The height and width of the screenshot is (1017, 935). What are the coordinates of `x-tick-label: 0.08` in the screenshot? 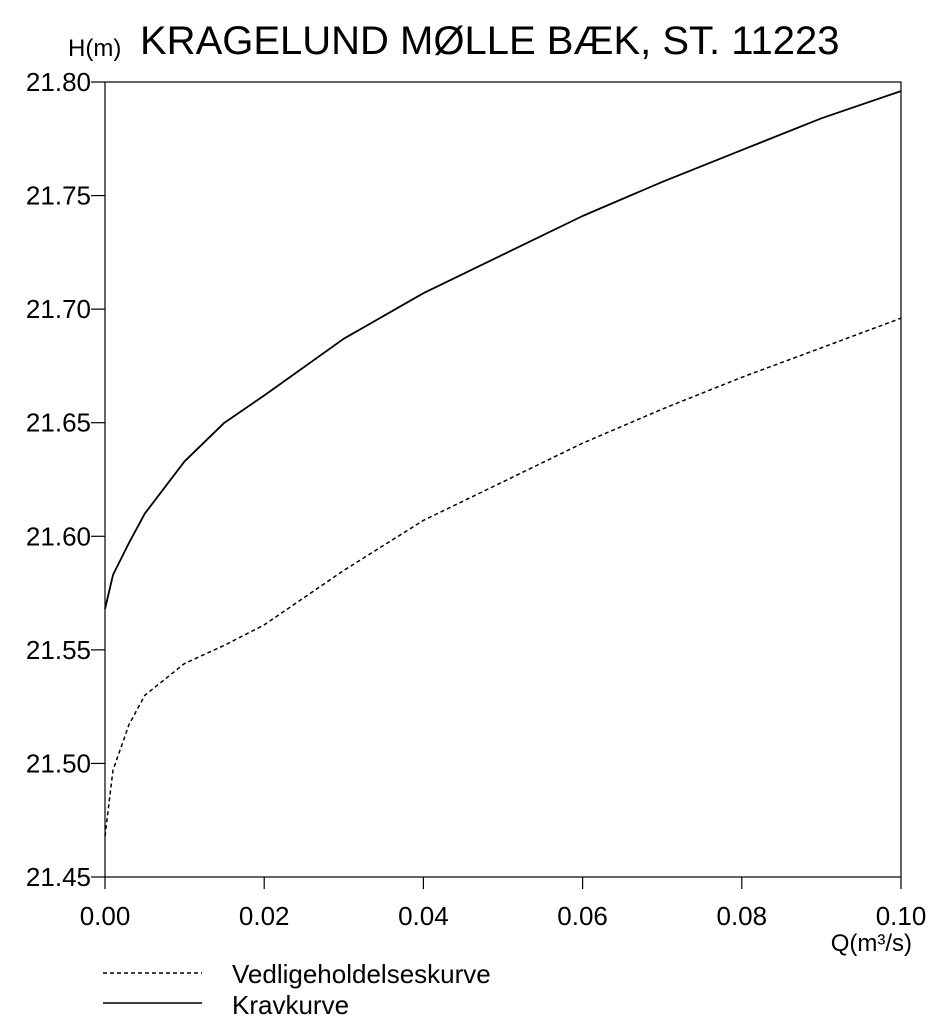 It's located at (741, 916).